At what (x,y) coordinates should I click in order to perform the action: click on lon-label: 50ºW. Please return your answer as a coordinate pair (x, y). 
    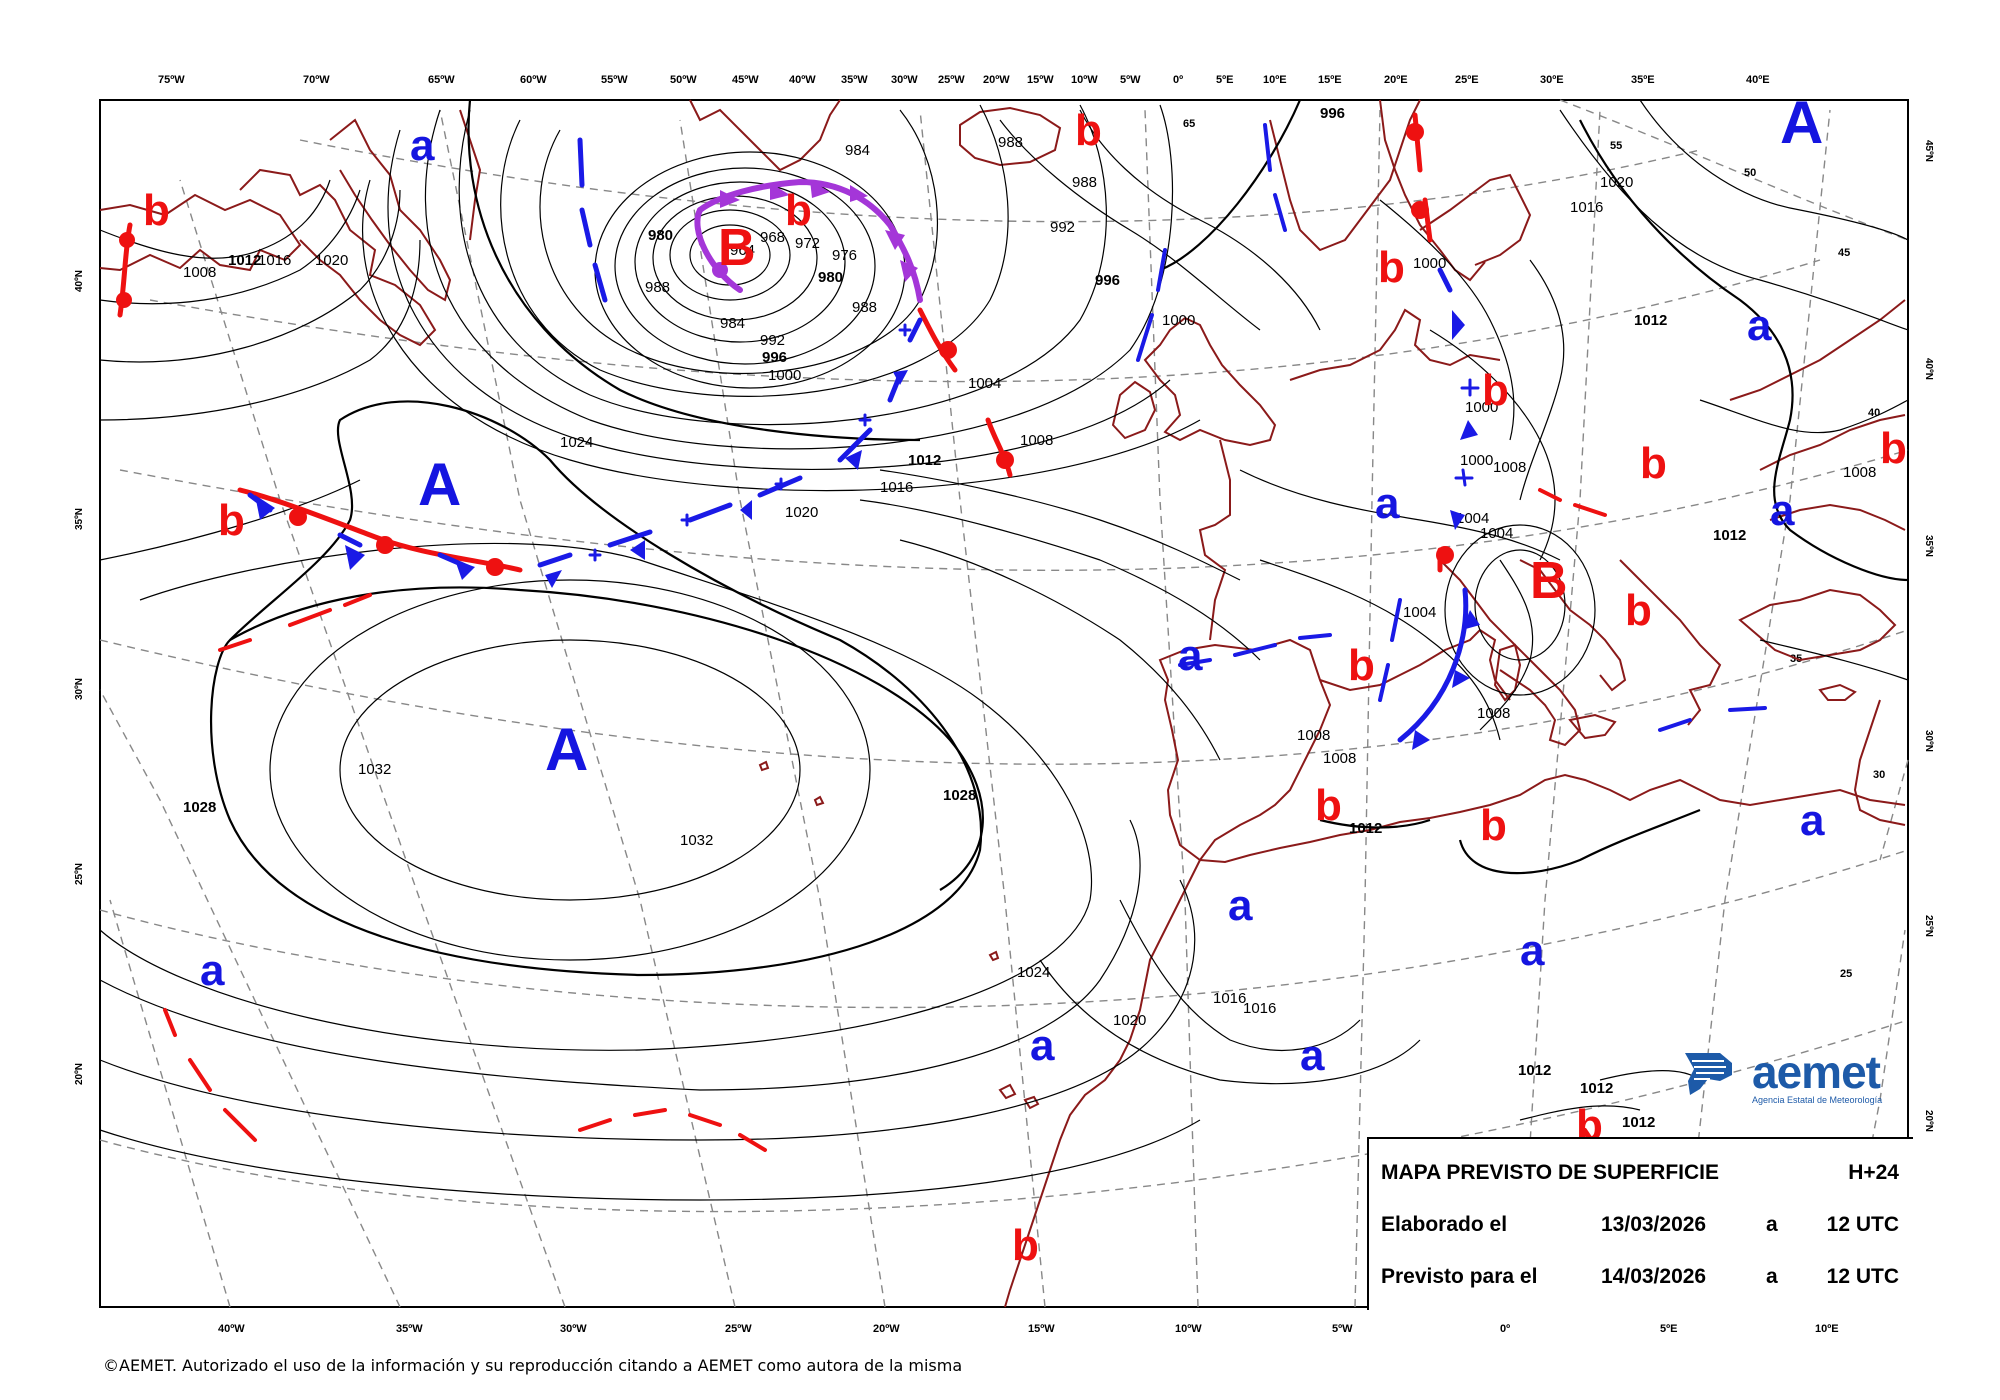
    Looking at the image, I should click on (683, 80).